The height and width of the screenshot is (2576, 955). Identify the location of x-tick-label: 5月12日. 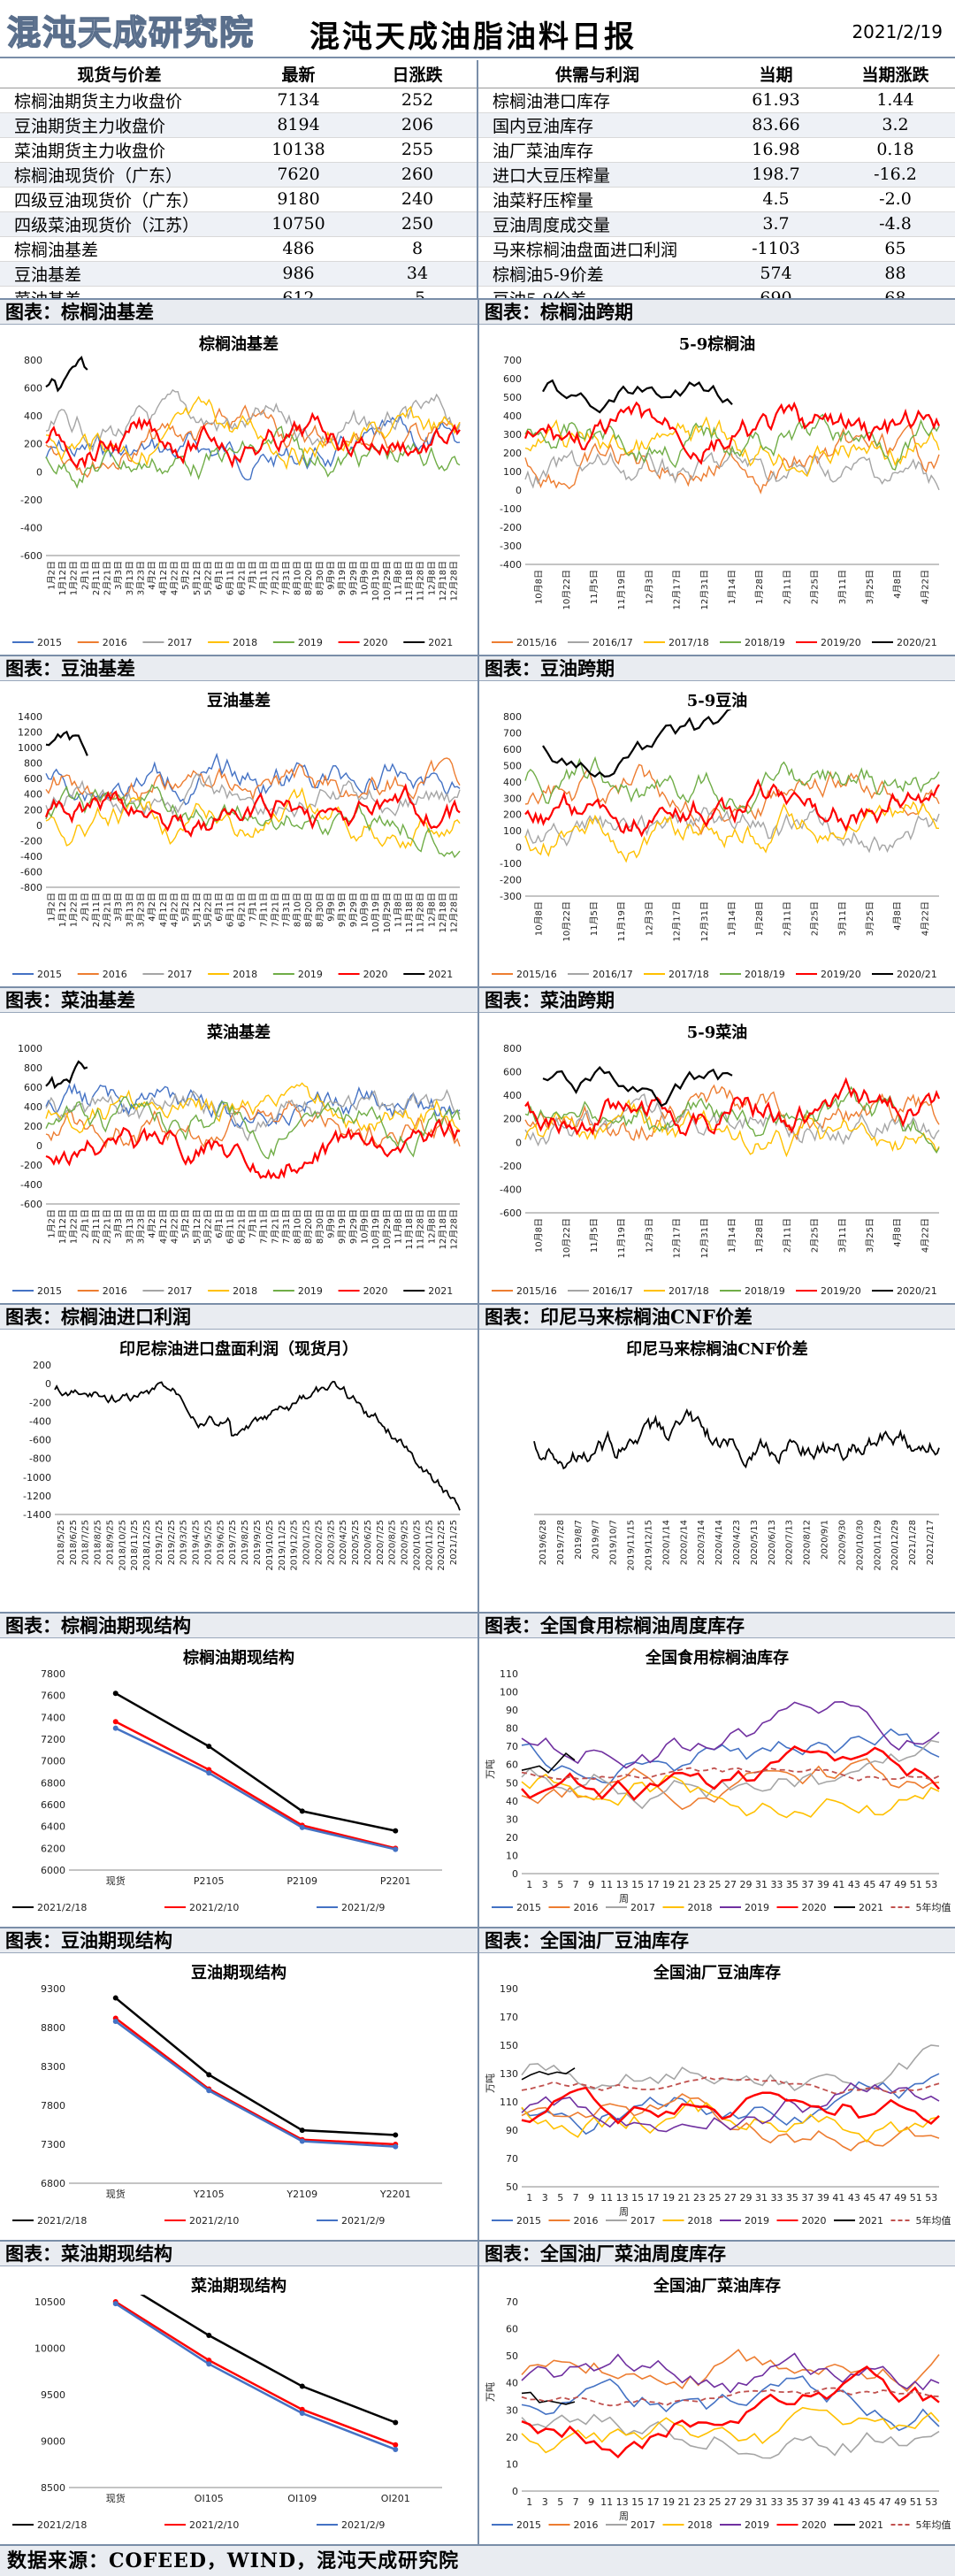
(197, 910).